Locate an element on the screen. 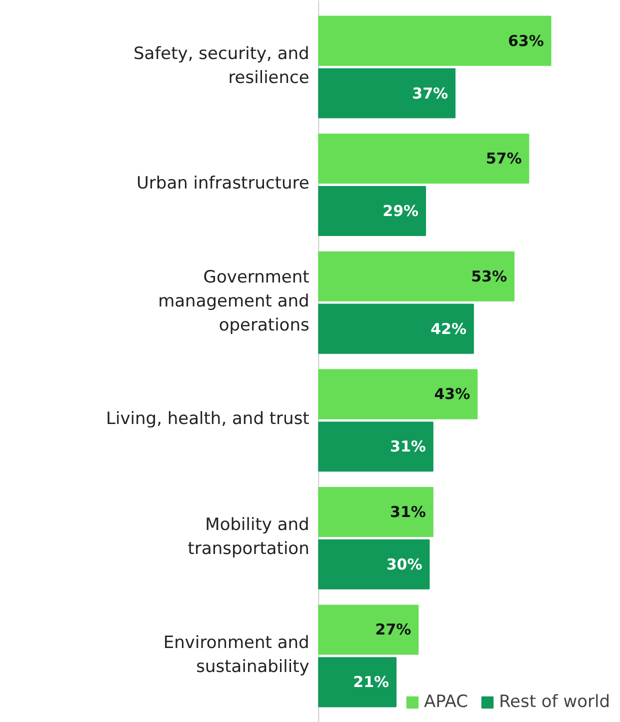 This screenshot has height=722, width=620. y-tick-label: Mobility and transportation is located at coordinates (249, 536).